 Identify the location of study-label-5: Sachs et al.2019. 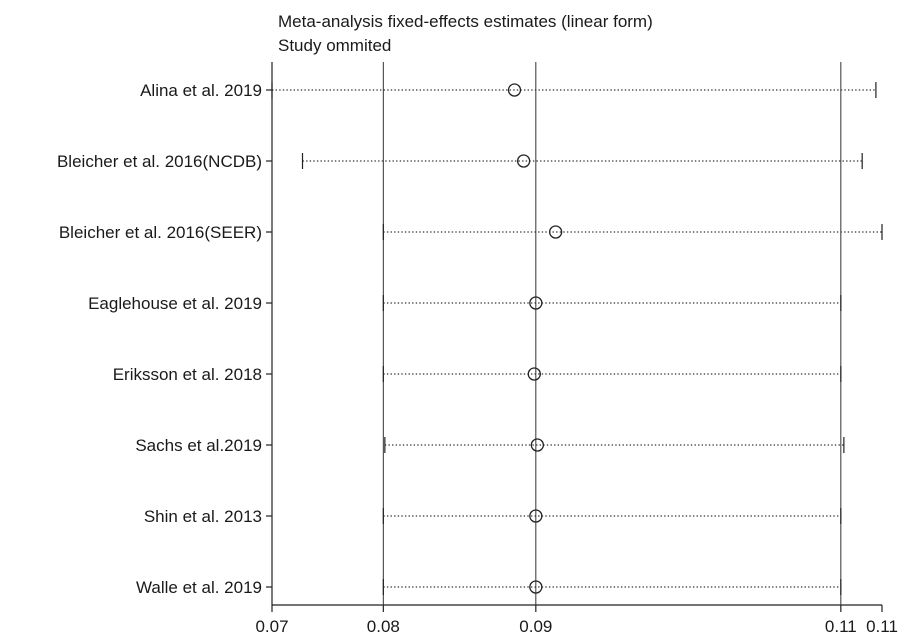
(198, 445).